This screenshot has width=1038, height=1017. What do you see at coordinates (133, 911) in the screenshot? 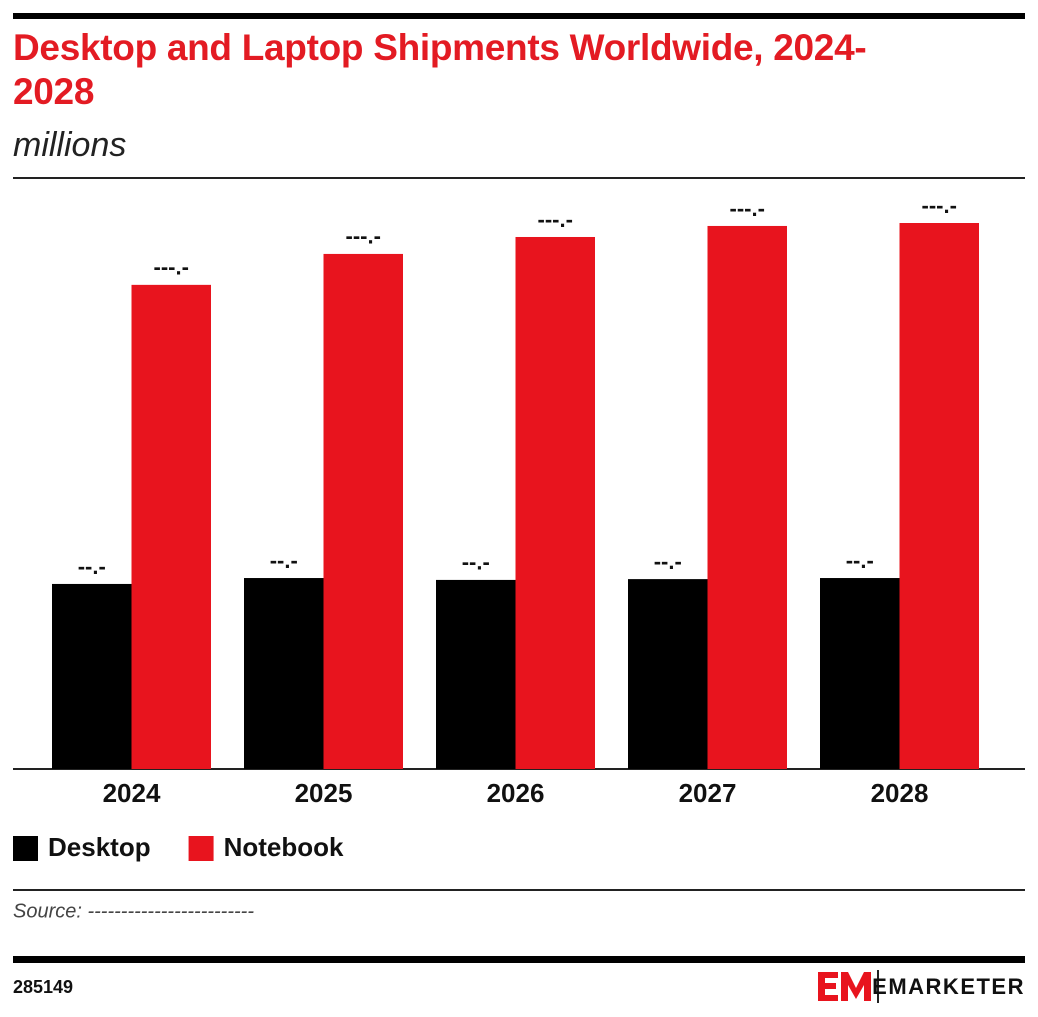
I see `source: Source: -------------------------` at bounding box center [133, 911].